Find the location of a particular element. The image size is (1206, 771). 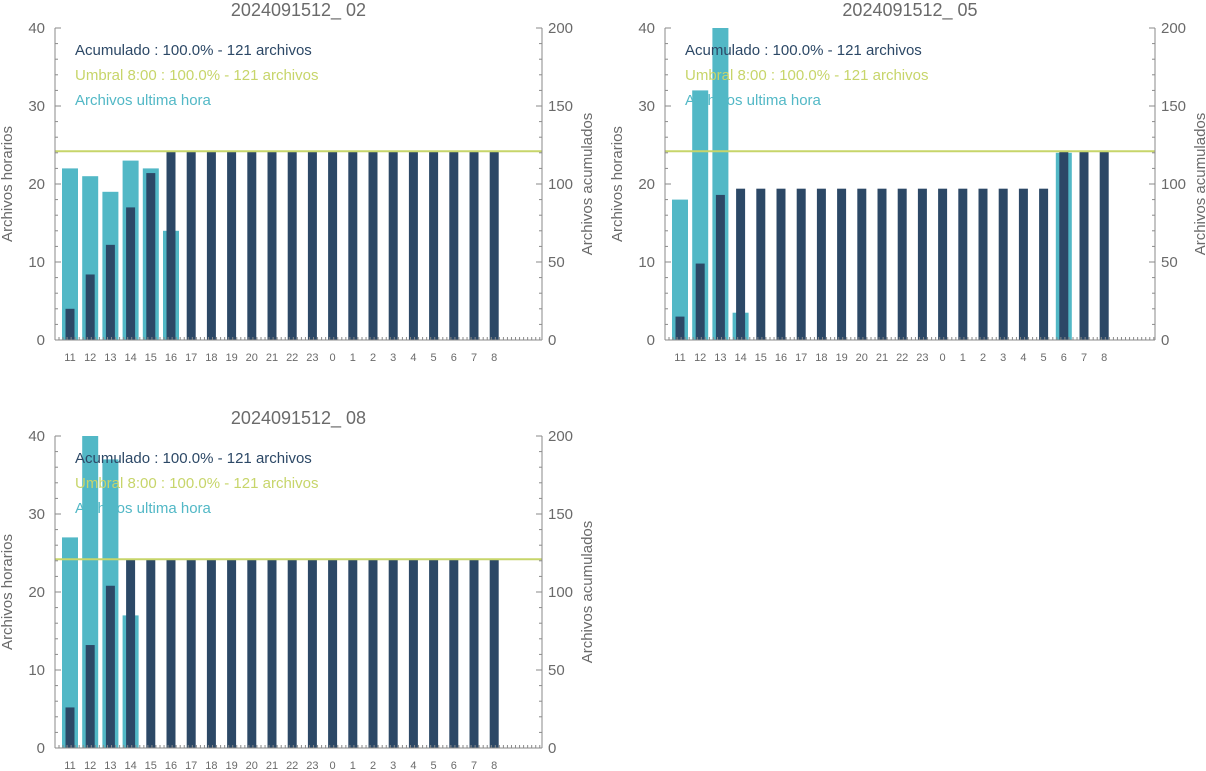

x-tick-label: 4 is located at coordinates (413, 765).